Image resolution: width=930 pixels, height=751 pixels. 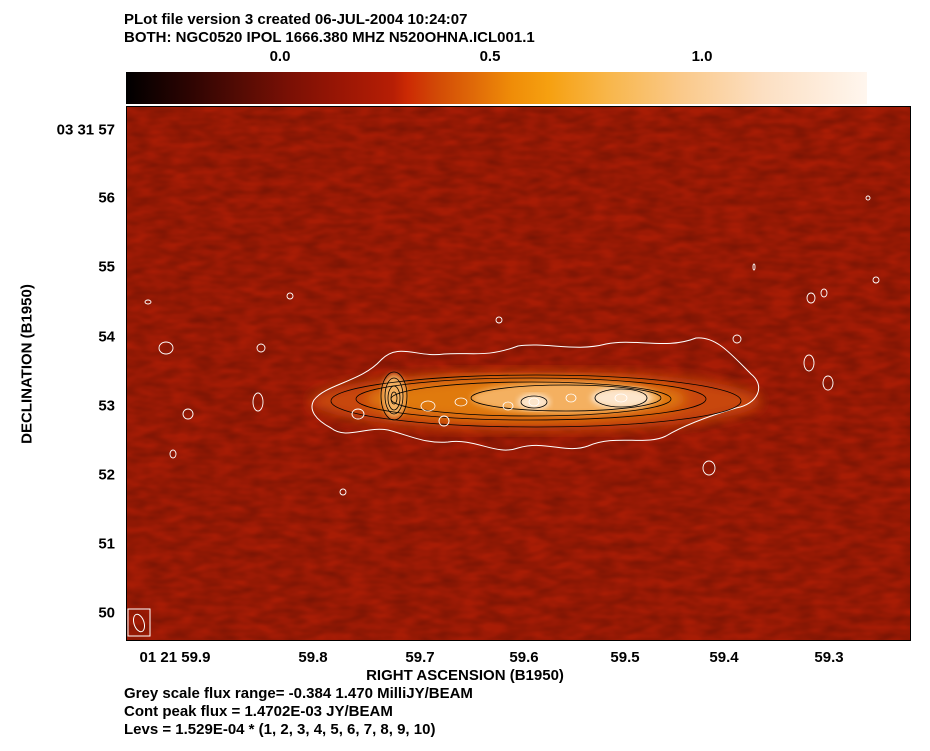 What do you see at coordinates (85, 130) in the screenshot?
I see `y-tick-label: 03 31 57` at bounding box center [85, 130].